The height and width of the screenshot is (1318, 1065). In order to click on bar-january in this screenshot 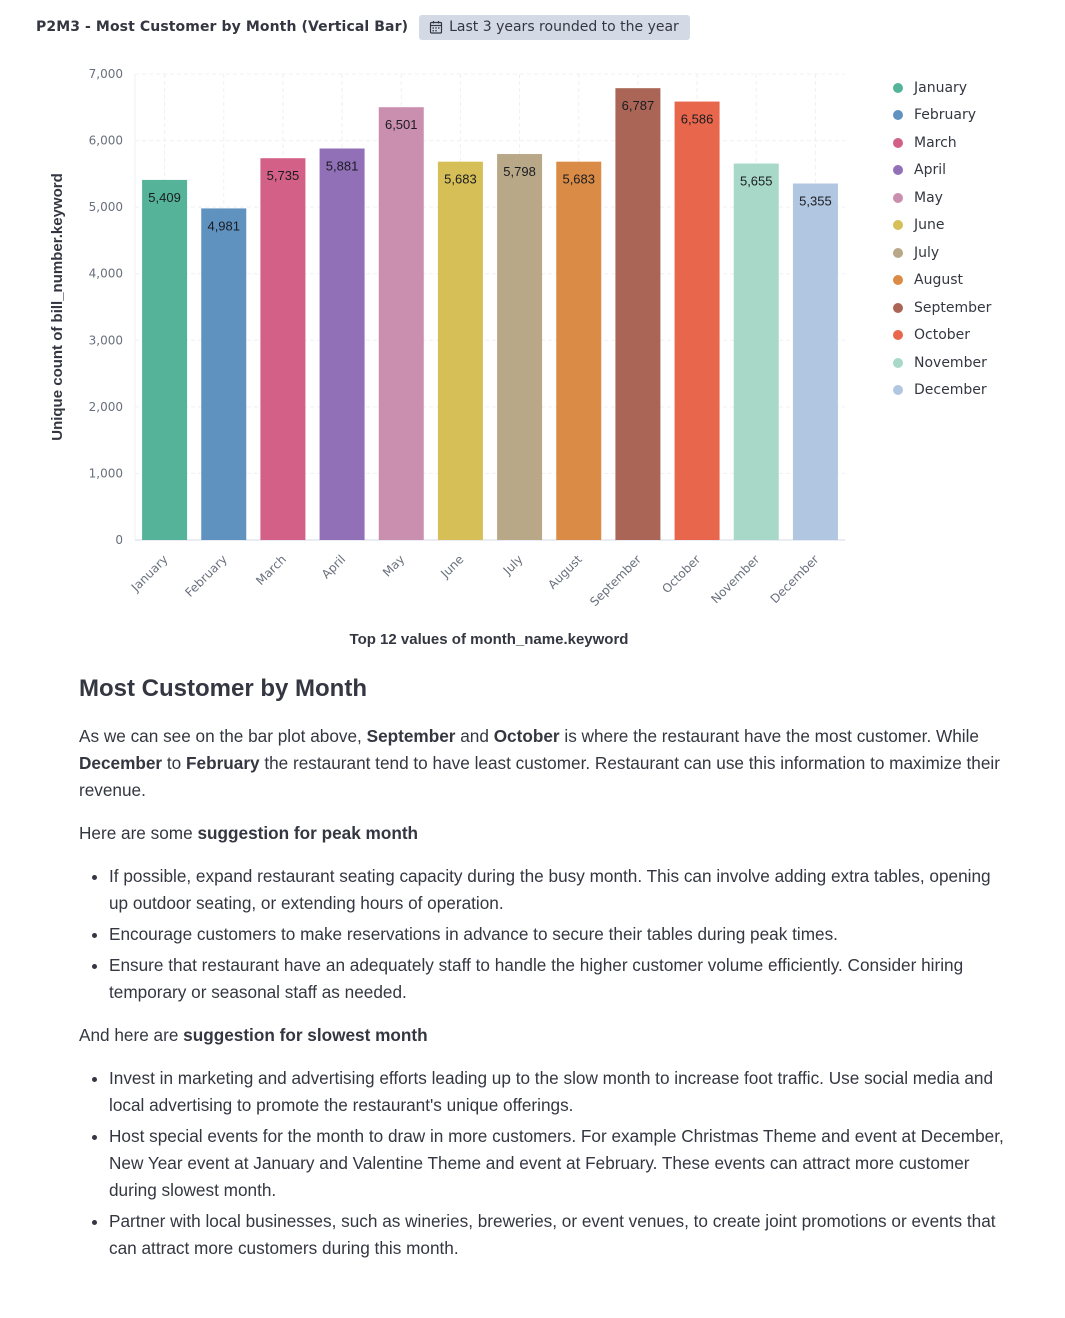, I will do `click(165, 359)`.